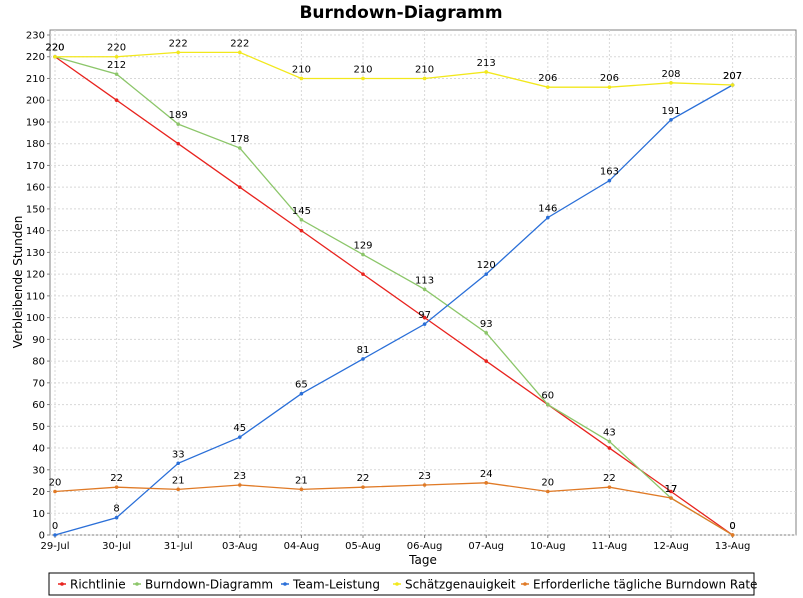  Describe the element at coordinates (38, 383) in the screenshot. I see `y-tick-label: 70` at that location.